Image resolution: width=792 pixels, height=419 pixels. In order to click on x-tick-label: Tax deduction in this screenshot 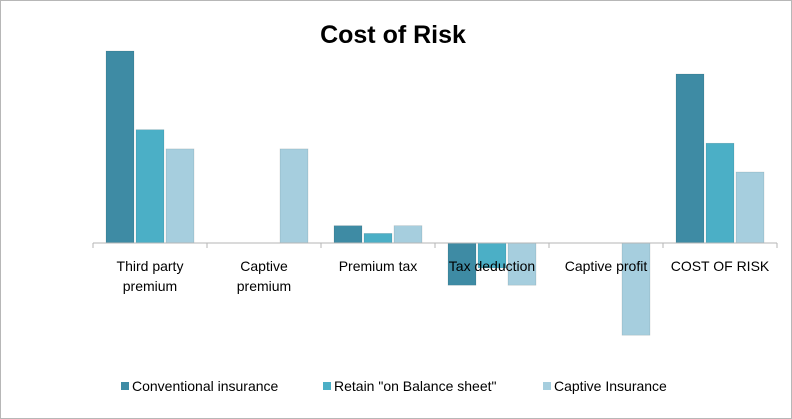, I will do `click(492, 266)`.